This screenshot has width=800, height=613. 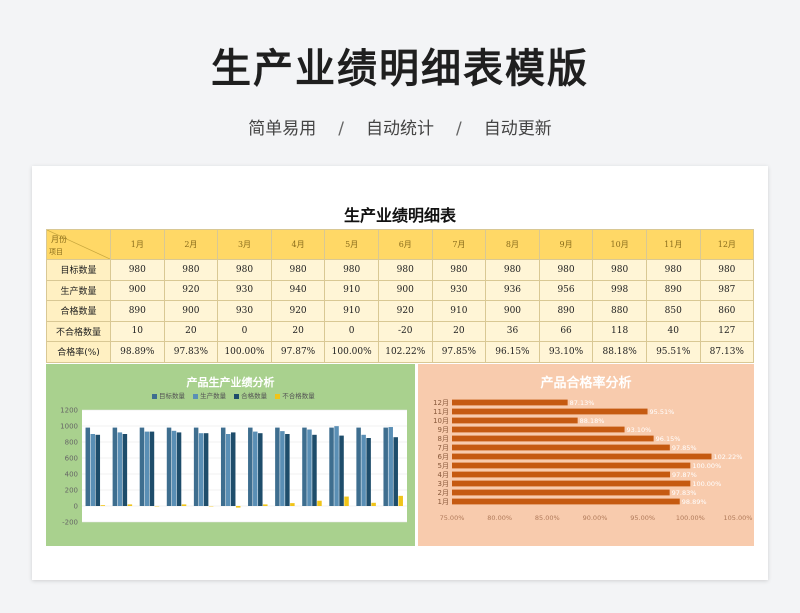 I want to click on rate-data-label: 100.00%, so click(x=706, y=484).